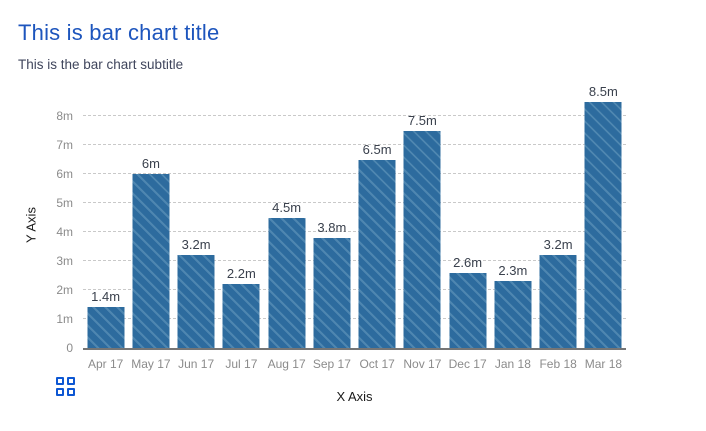  What do you see at coordinates (332, 227) in the screenshot?
I see `bar-value-label: 3.8m` at bounding box center [332, 227].